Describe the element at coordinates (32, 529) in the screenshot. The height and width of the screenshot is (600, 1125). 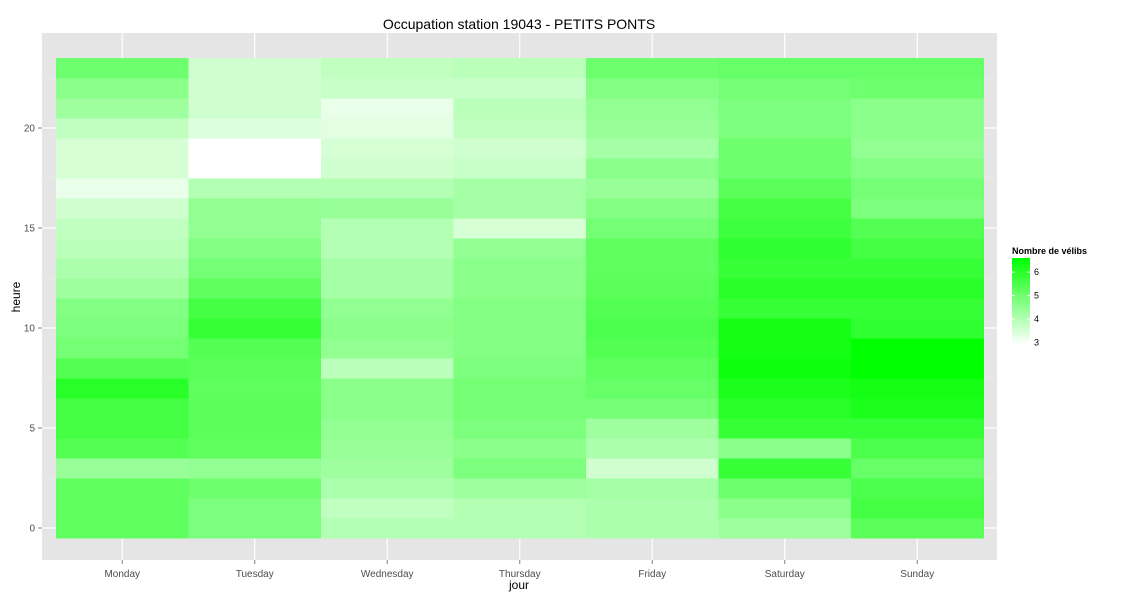
I see `y-tick-label: 0` at that location.